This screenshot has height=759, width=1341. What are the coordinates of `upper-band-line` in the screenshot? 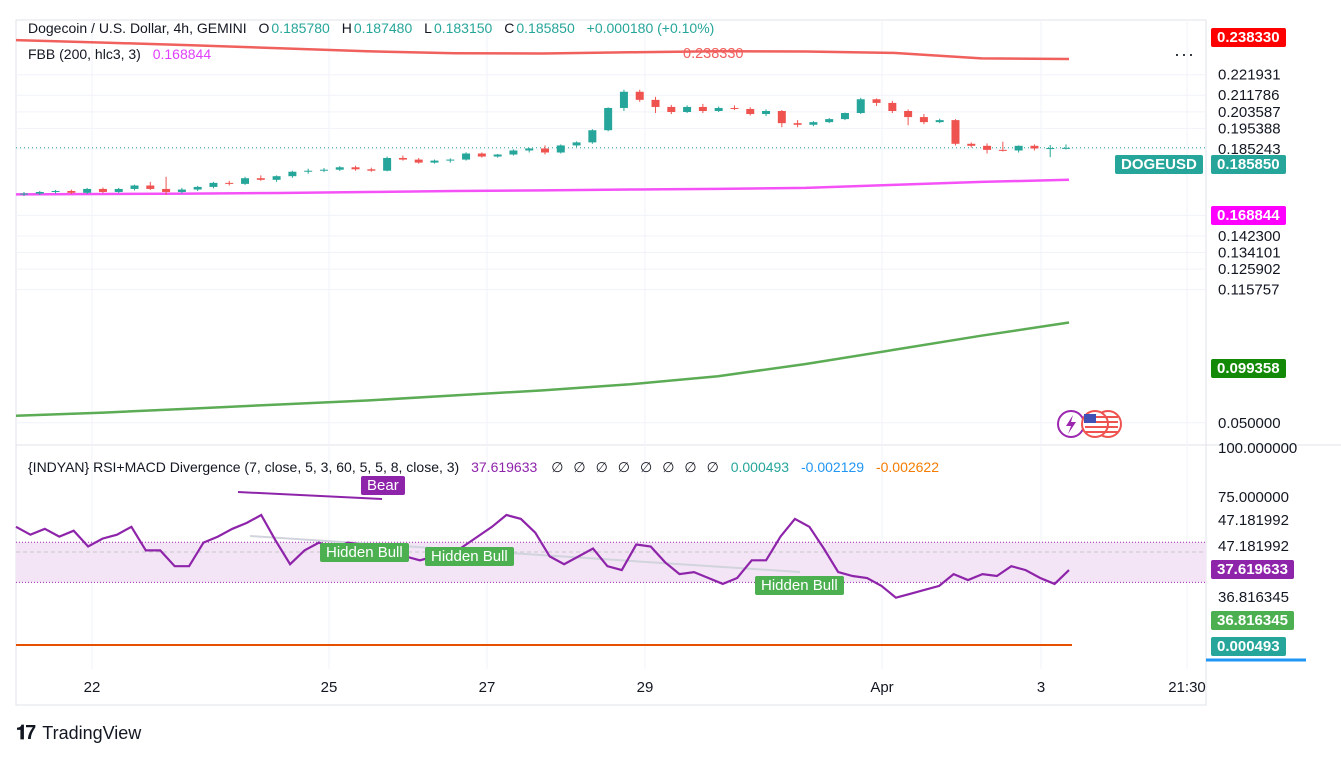 It's located at (542, 49).